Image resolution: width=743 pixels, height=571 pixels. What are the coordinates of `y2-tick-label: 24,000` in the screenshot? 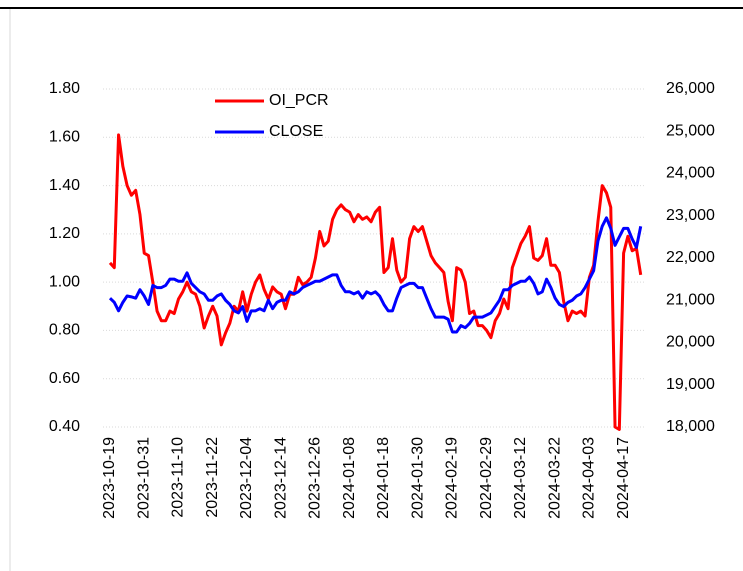 It's located at (690, 173).